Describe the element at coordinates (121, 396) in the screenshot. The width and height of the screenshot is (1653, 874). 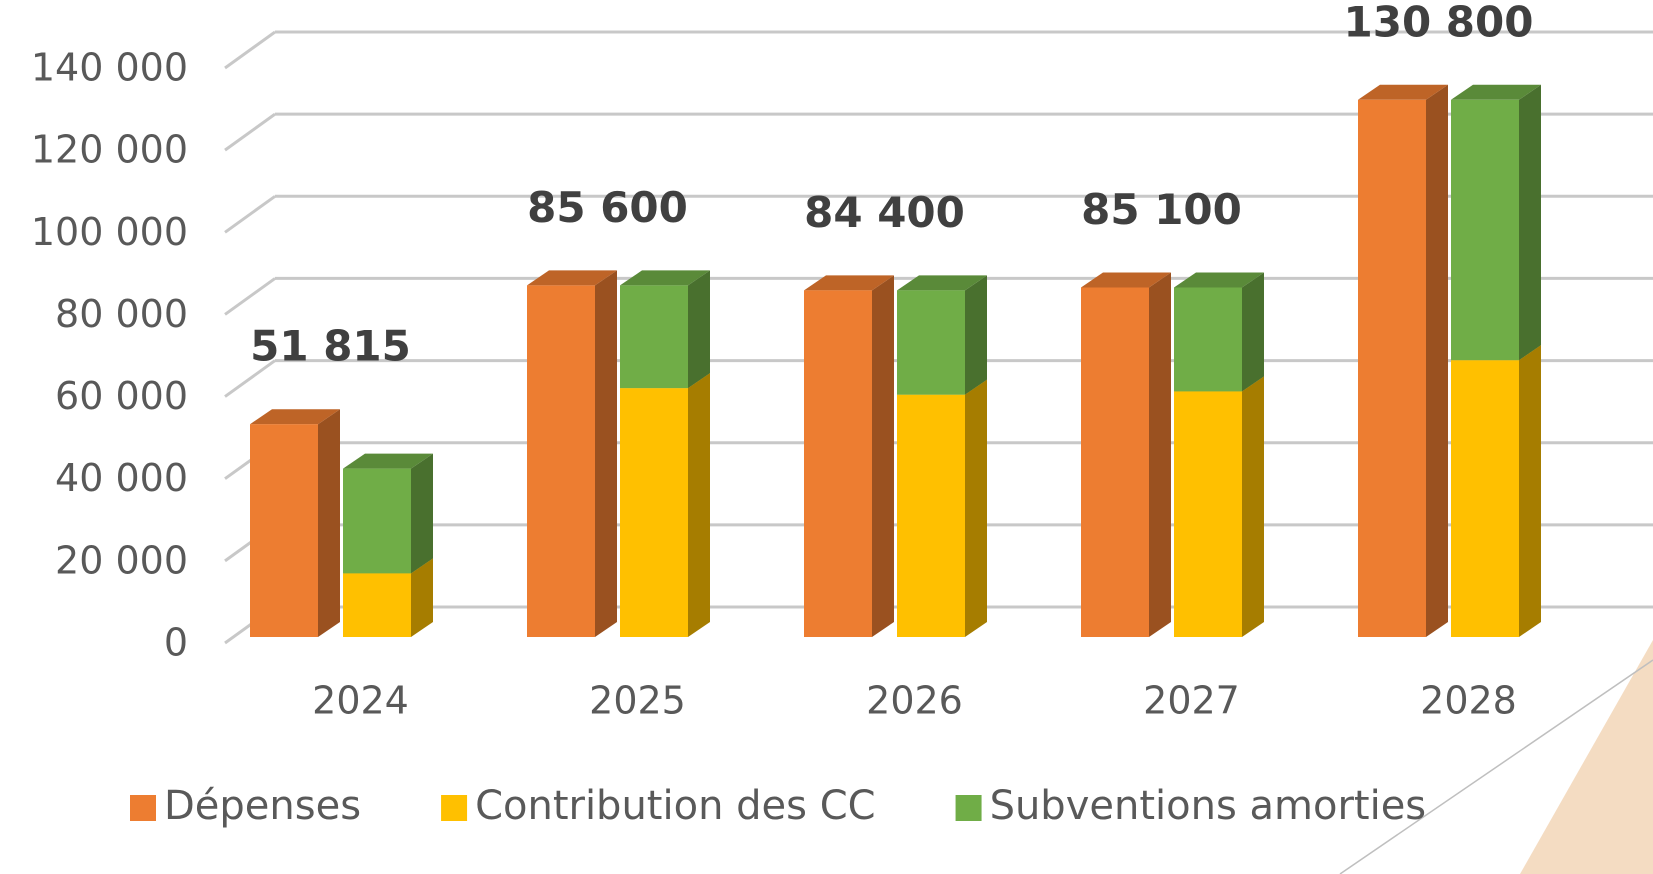
I see `y-tick-label: 60 000` at that location.